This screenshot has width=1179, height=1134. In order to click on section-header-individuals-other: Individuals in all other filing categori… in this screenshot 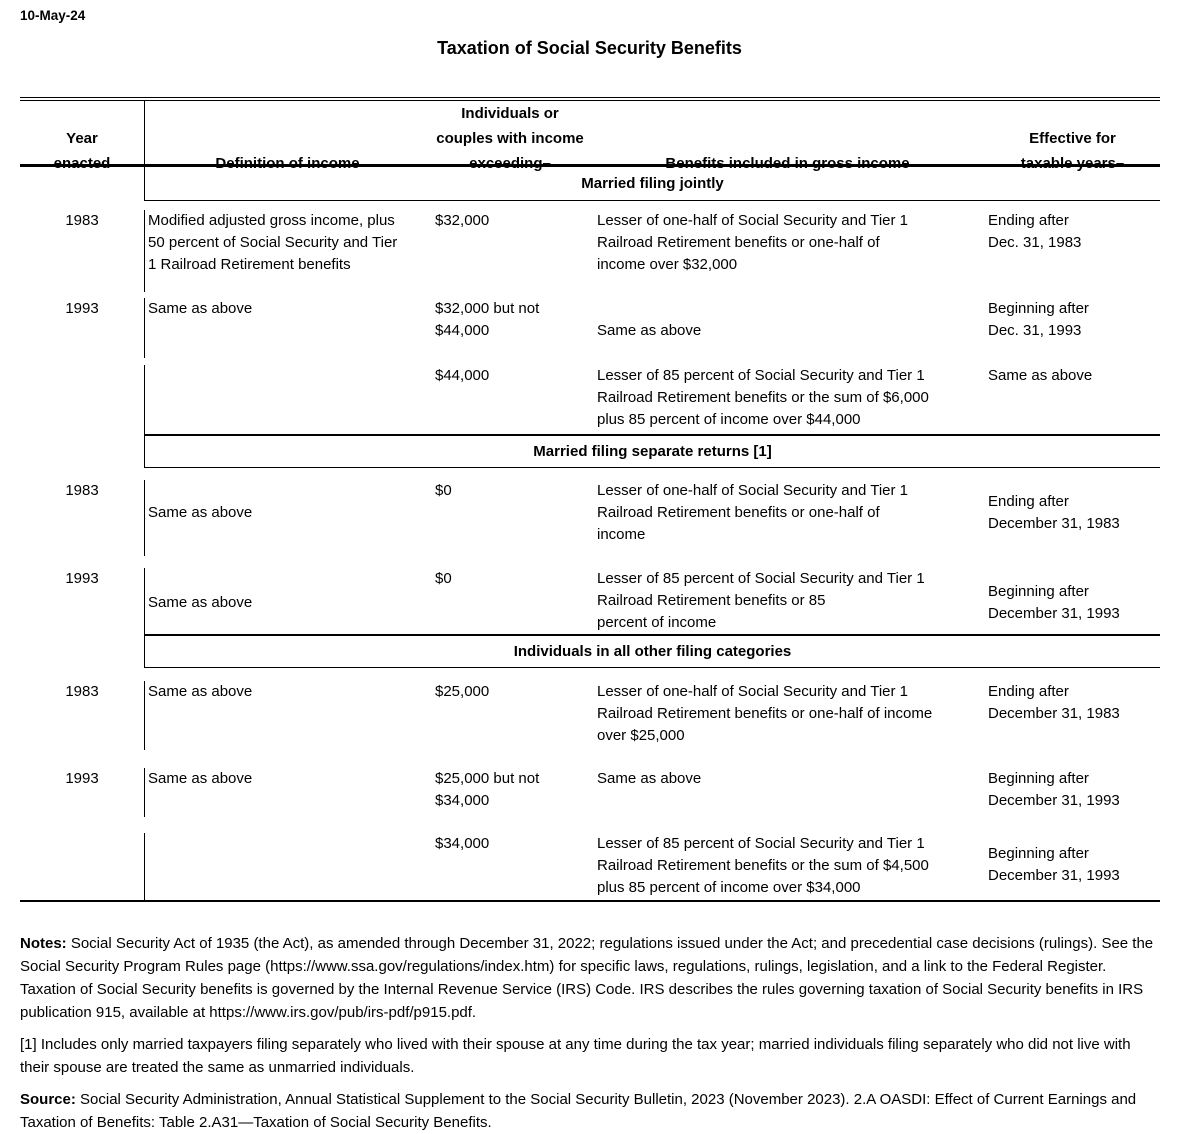, I will do `click(590, 651)`.